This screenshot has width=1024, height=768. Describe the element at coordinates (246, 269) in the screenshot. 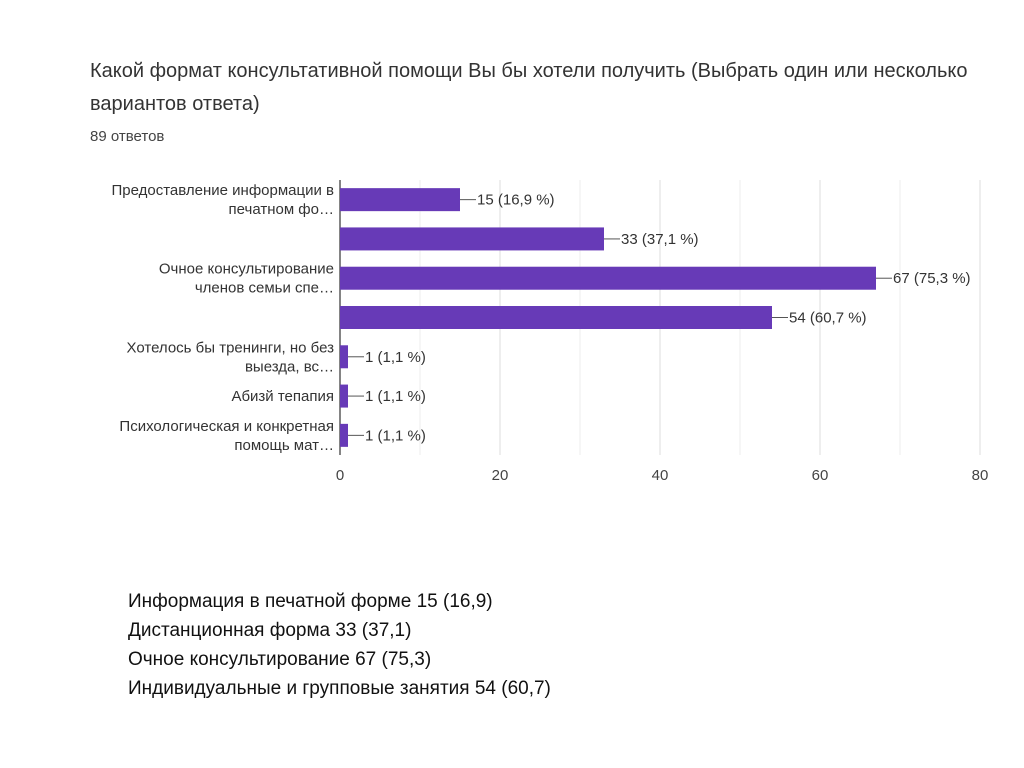

I see `category-label: Очное консультирование` at that location.